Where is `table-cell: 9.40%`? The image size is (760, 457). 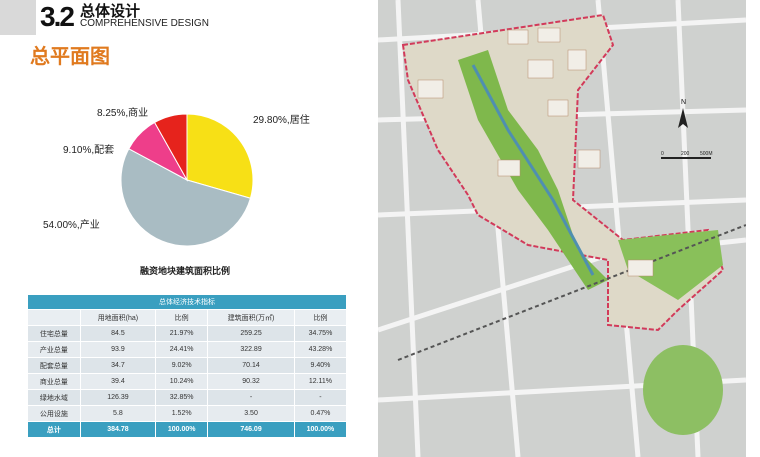
table-cell: 9.40% is located at coordinates (320, 365).